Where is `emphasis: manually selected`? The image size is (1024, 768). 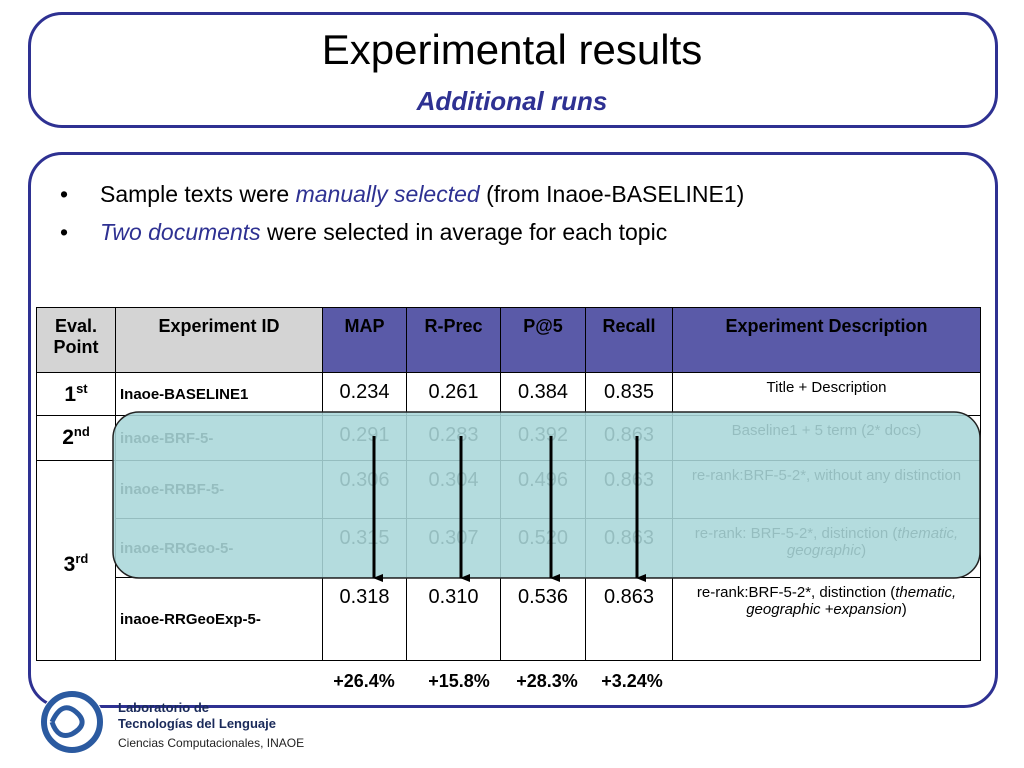 emphasis: manually selected is located at coordinates (387, 194).